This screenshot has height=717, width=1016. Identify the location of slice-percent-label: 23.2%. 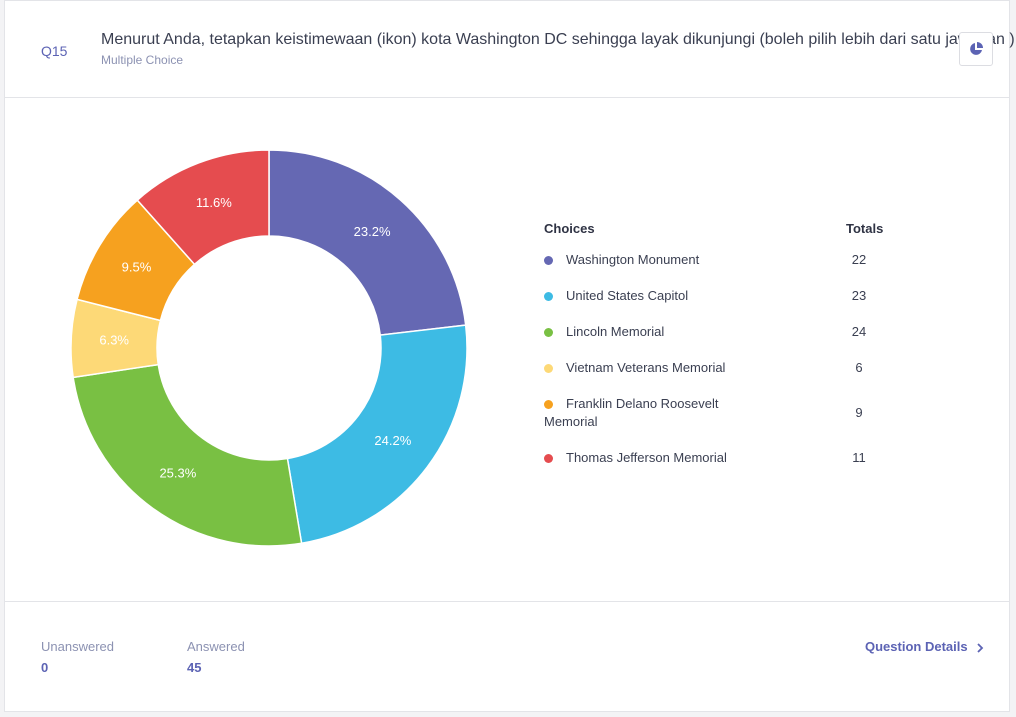
(372, 231).